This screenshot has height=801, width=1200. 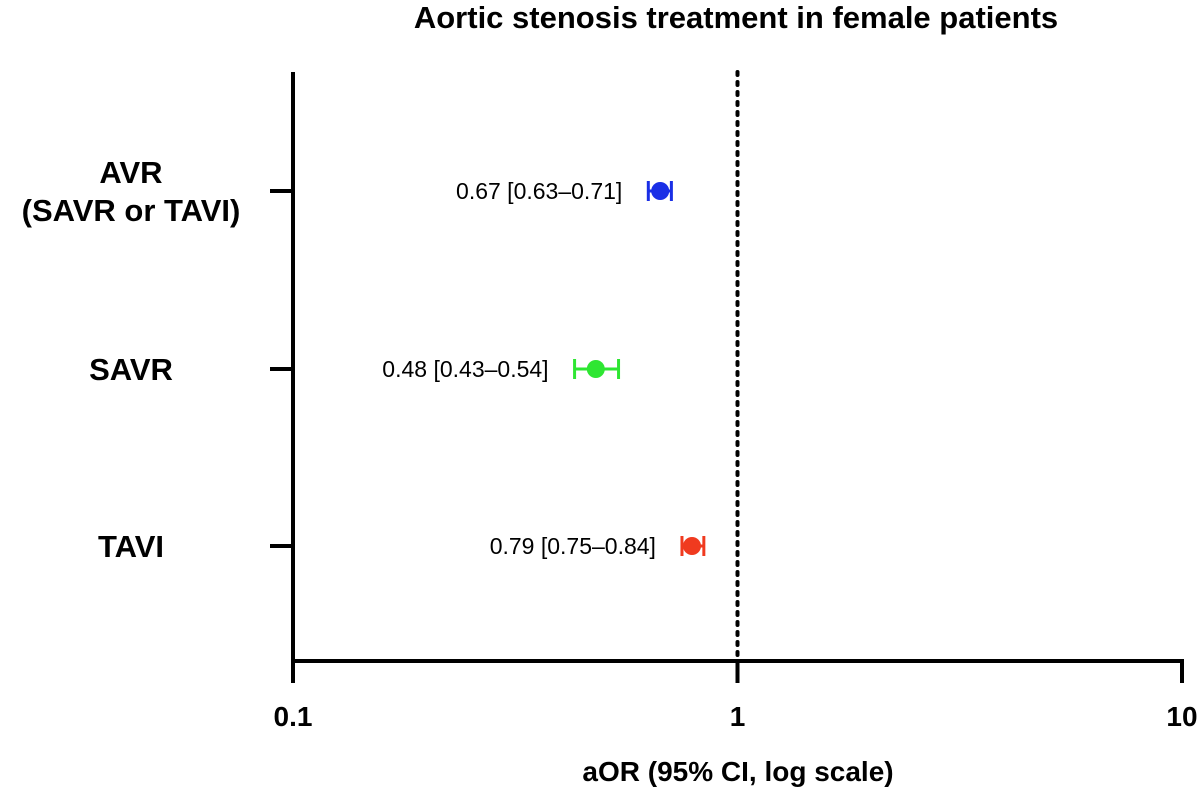 What do you see at coordinates (130, 172) in the screenshot?
I see `category-label: AVR` at bounding box center [130, 172].